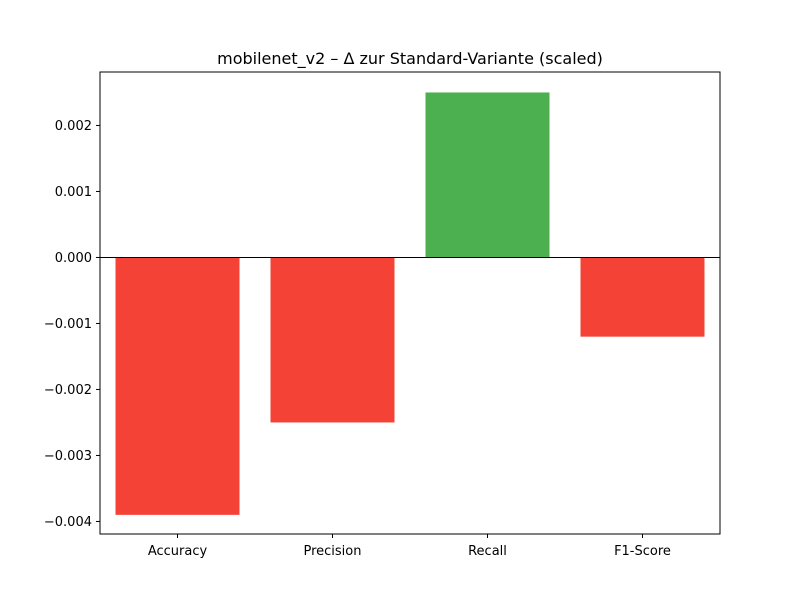  I want to click on x-tick-label: Recall, so click(487, 551).